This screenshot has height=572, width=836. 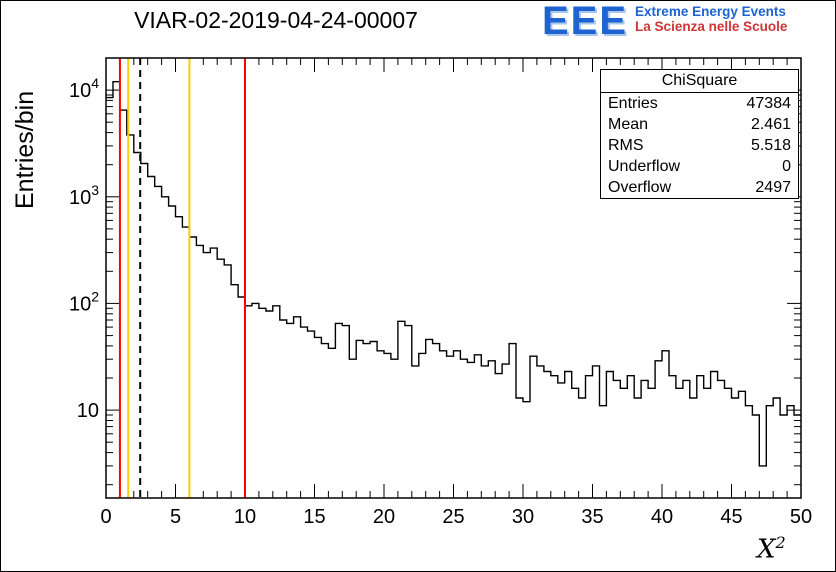 What do you see at coordinates (699, 145) in the screenshot?
I see `stats-row-rms: RMS 5.518` at bounding box center [699, 145].